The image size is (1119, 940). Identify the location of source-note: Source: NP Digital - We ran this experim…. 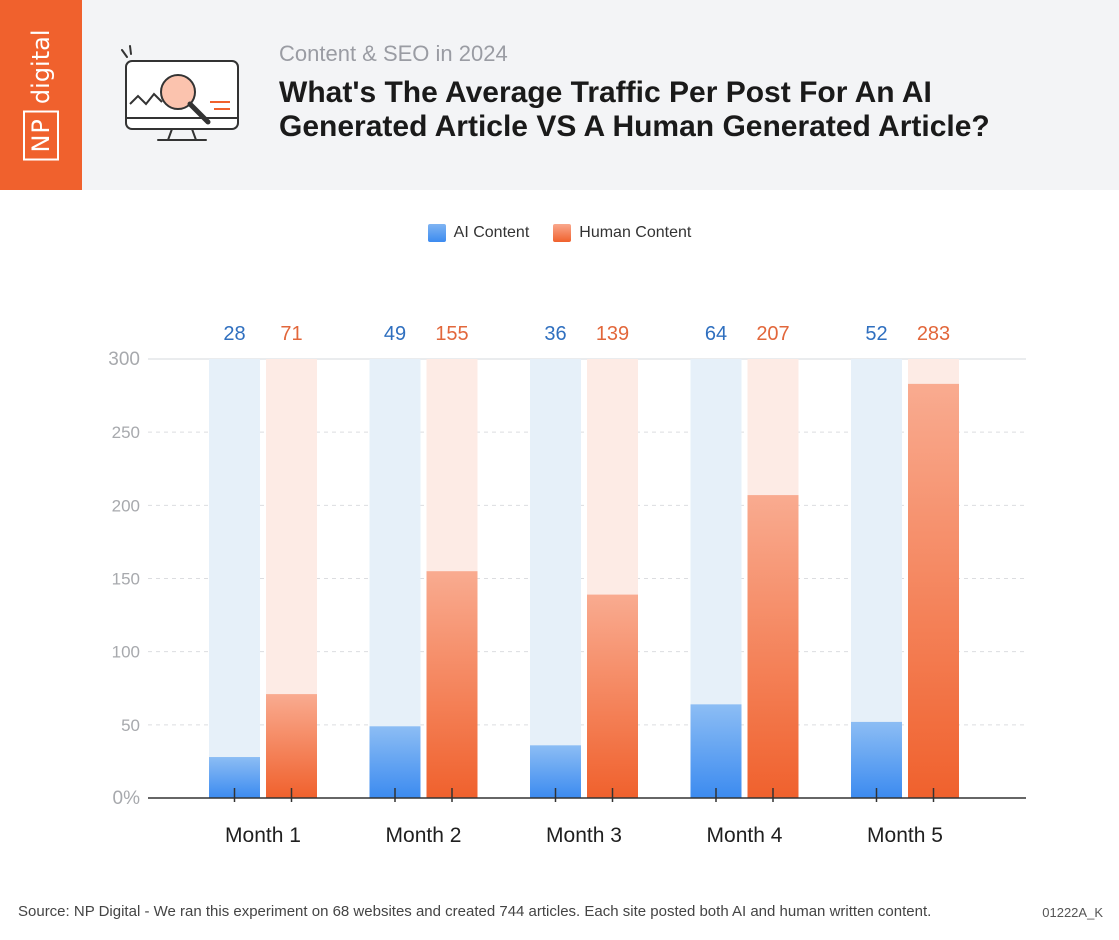
(475, 911).